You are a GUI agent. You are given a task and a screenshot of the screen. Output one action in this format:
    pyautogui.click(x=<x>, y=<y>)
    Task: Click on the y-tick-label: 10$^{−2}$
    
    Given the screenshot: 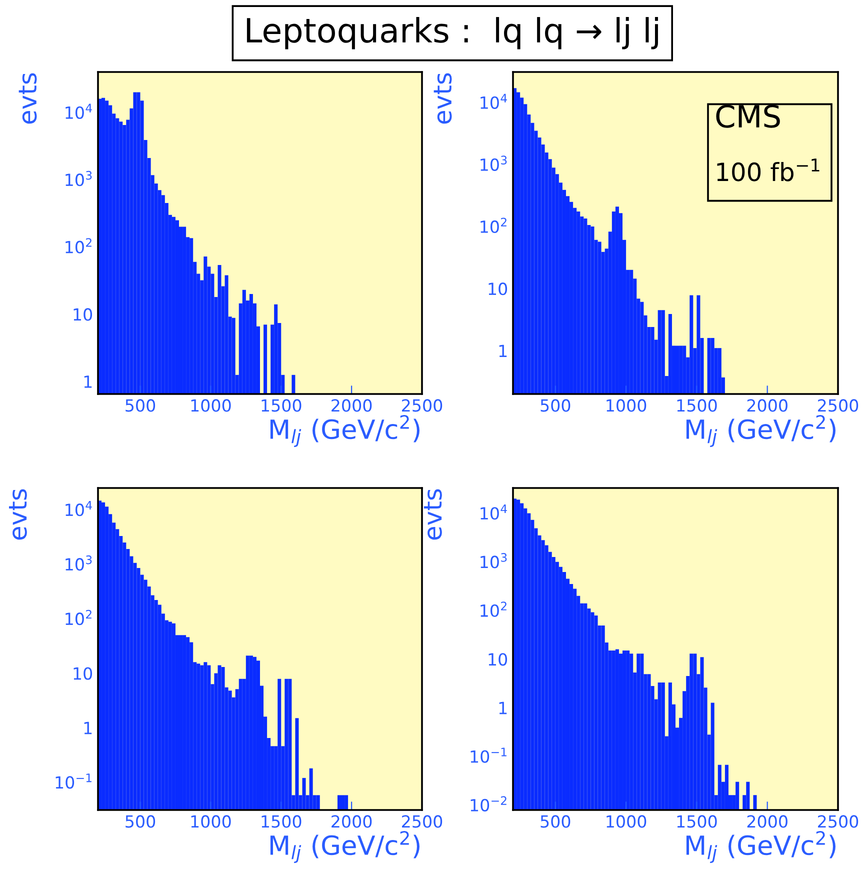 What is the action you would take?
    pyautogui.click(x=488, y=804)
    